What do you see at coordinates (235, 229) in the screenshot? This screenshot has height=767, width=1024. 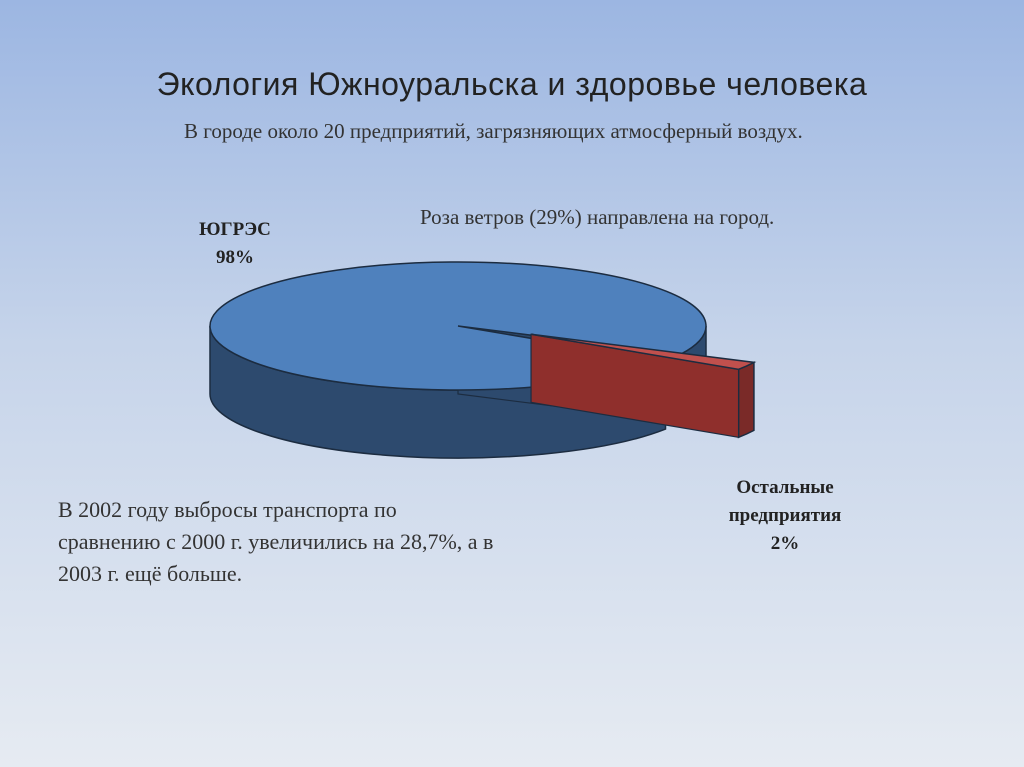 I see `slice-name-ugres: ЮГРЭС` at bounding box center [235, 229].